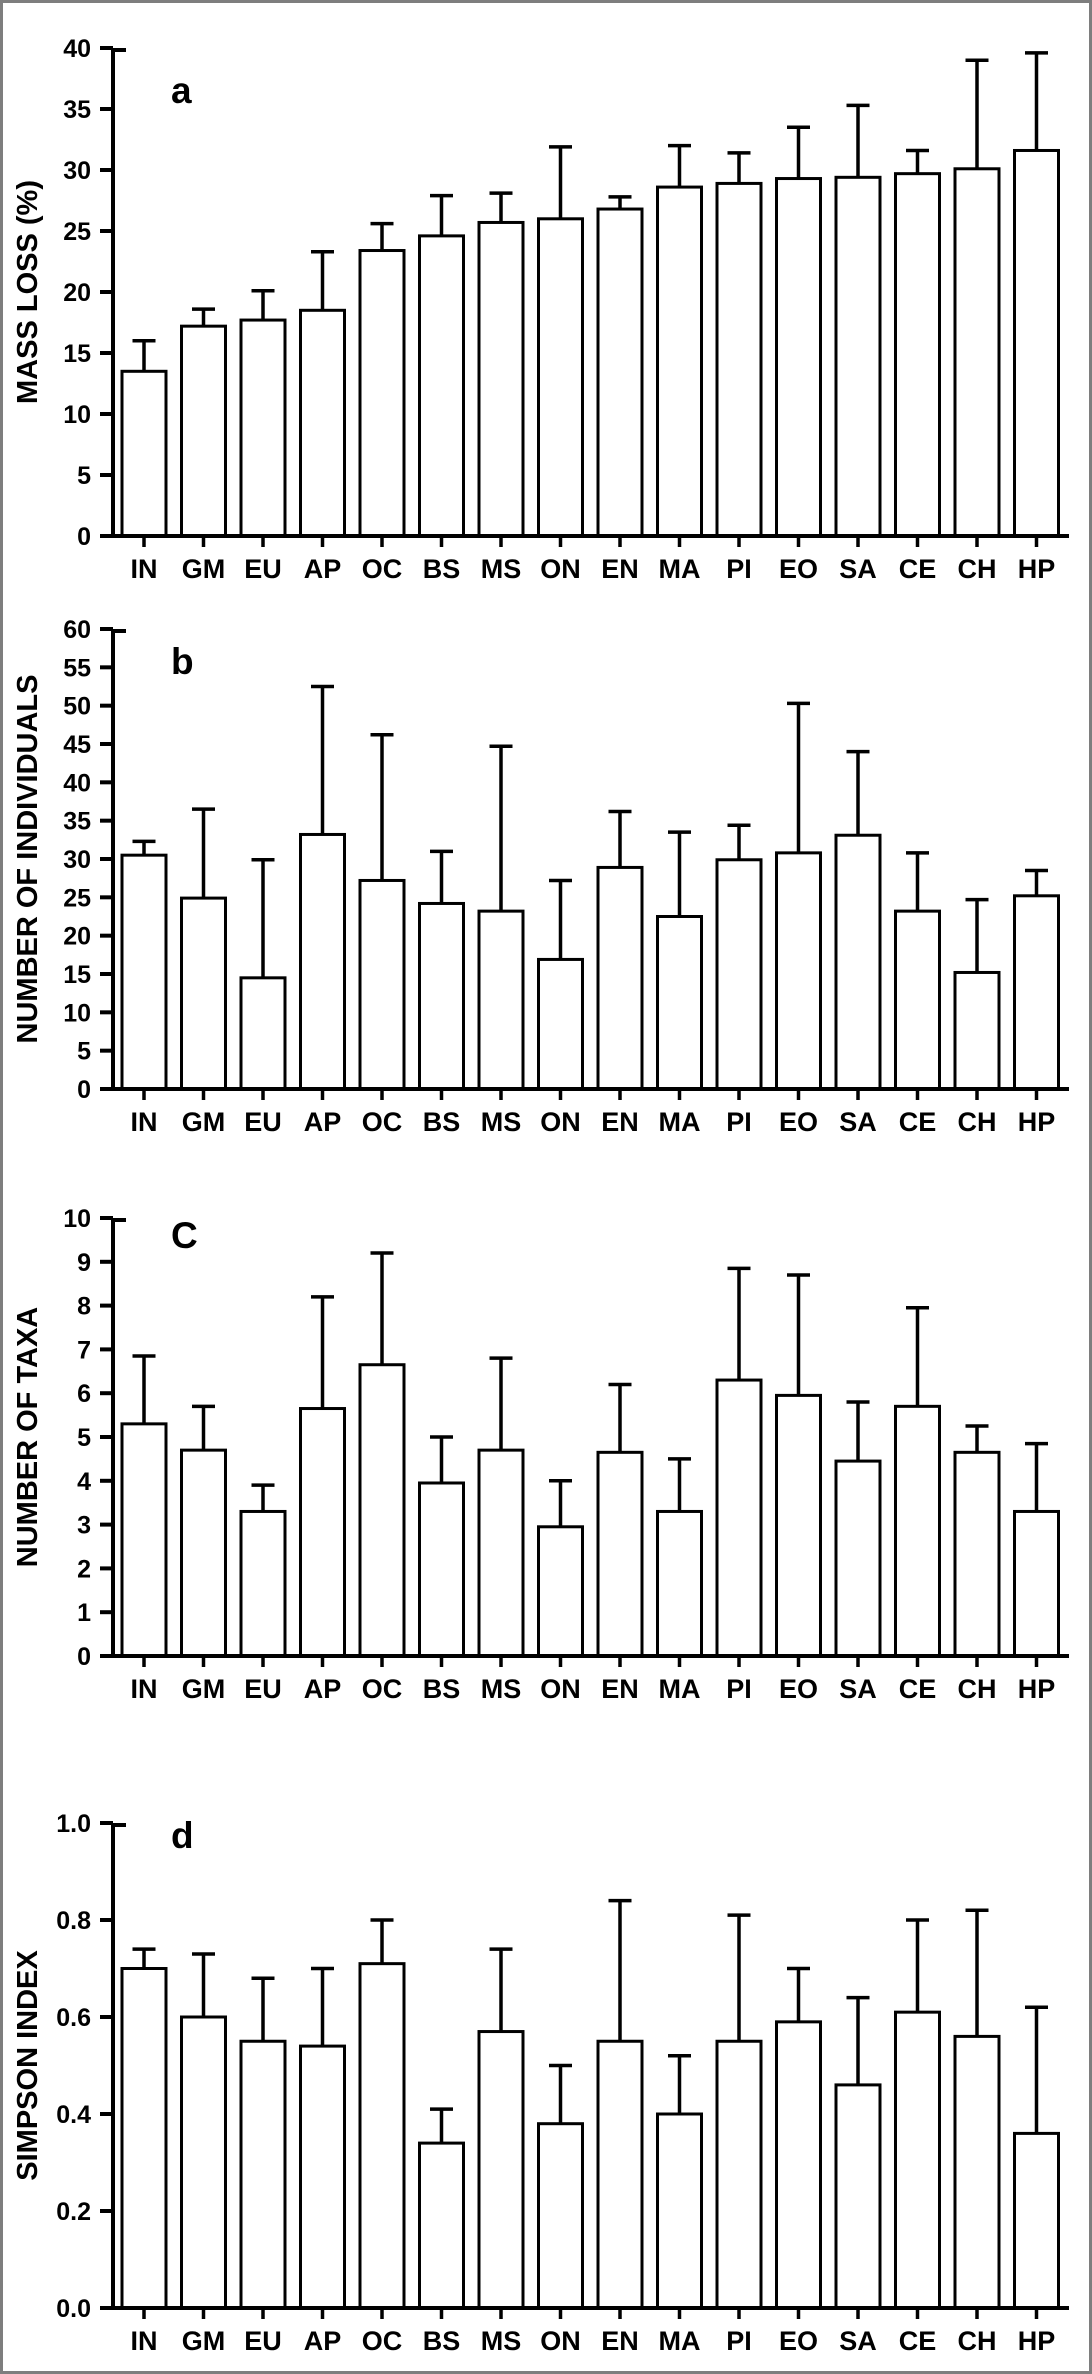 Image resolution: width=1092 pixels, height=2374 pixels. I want to click on x-tick-label-AP: AP, so click(323, 2341).